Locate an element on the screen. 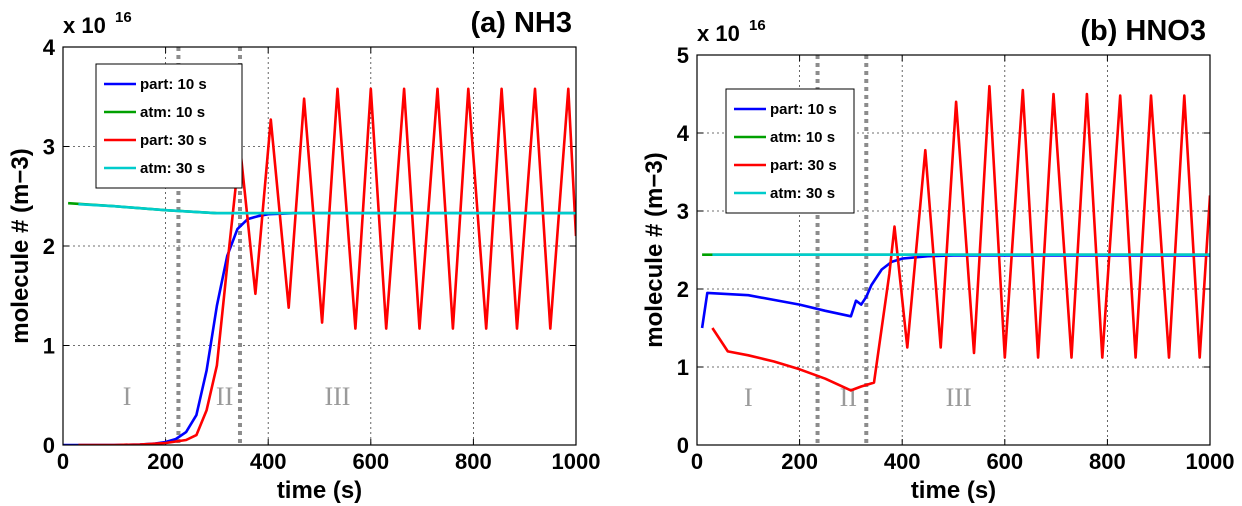 Image resolution: width=1242 pixels, height=506 pixels. chart-title: (a) NH3 is located at coordinates (521, 23).